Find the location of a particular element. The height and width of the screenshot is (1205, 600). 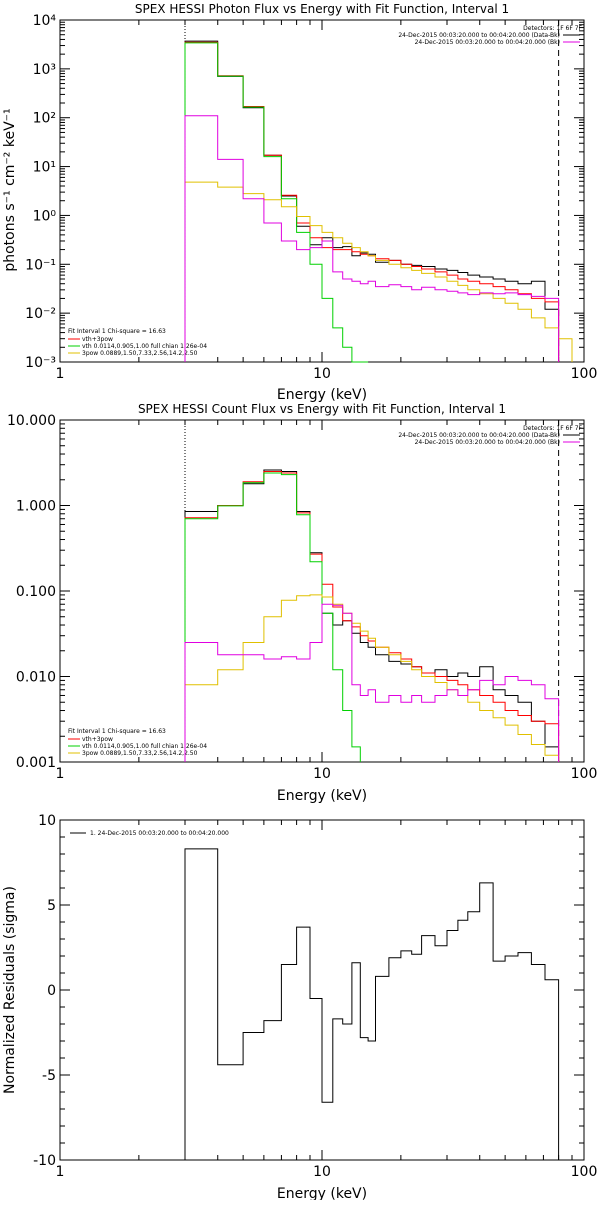

count-legend-header: Detectors: 1F 6F 7F is located at coordinates (552, 428).